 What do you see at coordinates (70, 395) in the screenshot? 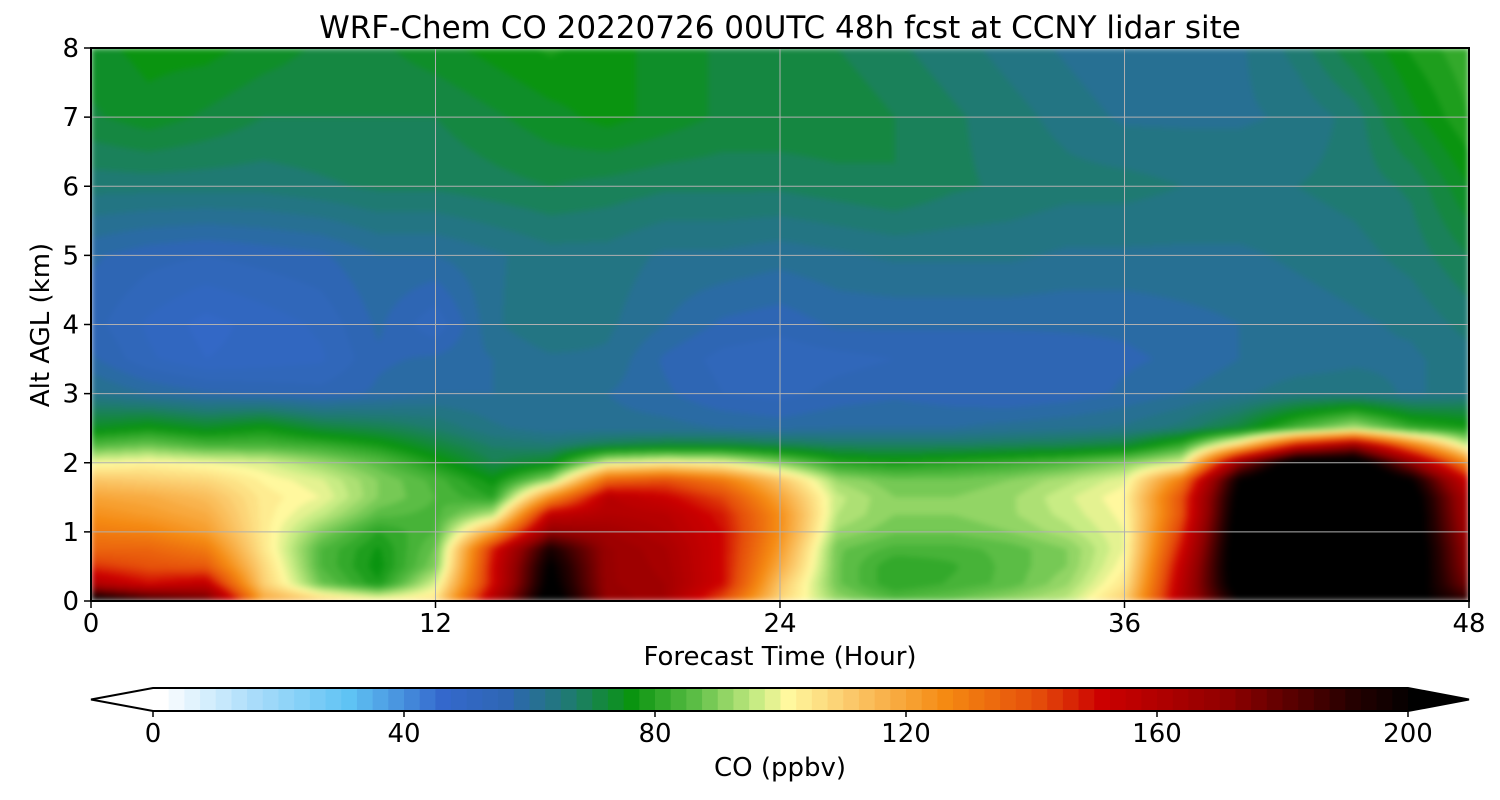
I see `y-tick-label: 3` at bounding box center [70, 395].